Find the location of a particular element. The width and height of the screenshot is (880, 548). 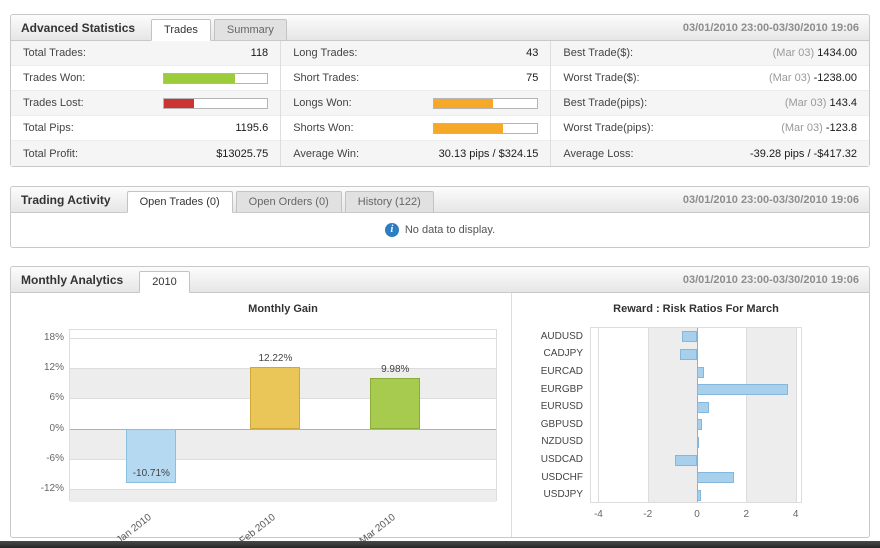

currency-label-nzdusd: NZDUSD is located at coordinates (562, 442).